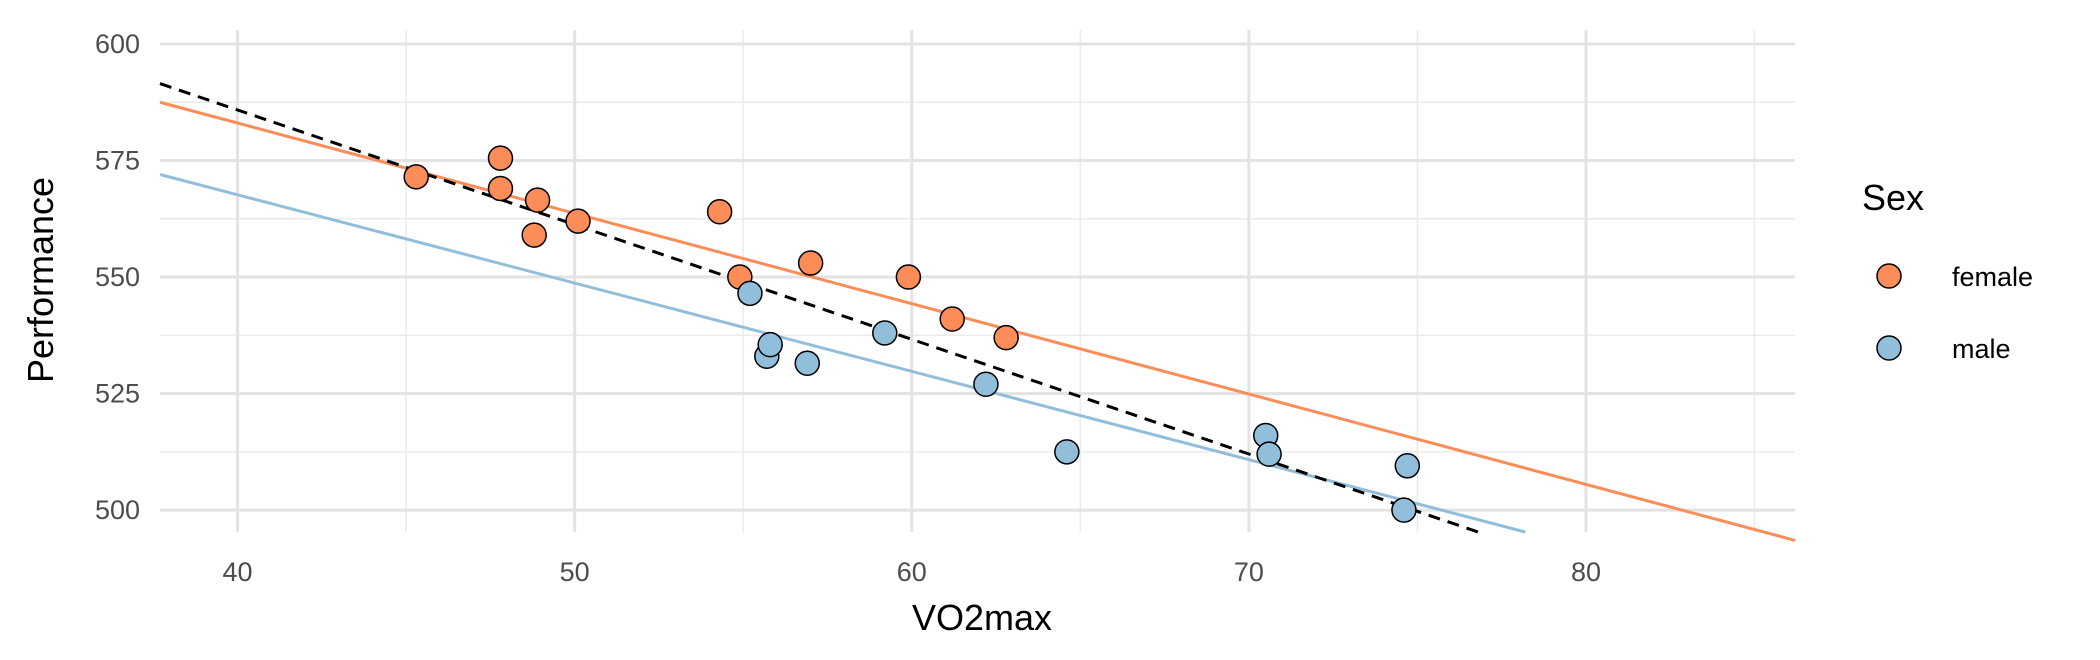  I want to click on x-tick-label: 60, so click(912, 572).